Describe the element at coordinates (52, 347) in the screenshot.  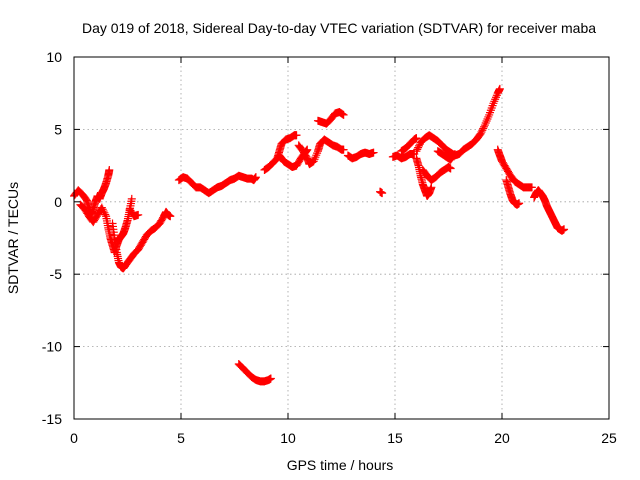
I see `y-tick-label: -10` at that location.